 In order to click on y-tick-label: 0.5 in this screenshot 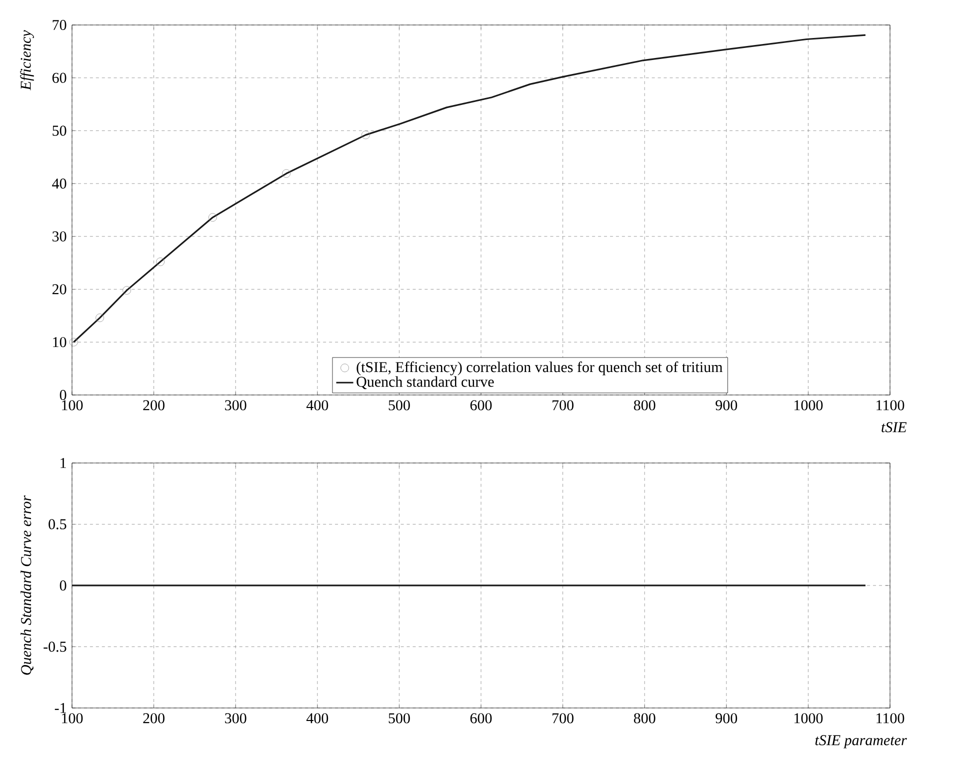, I will do `click(57, 524)`.